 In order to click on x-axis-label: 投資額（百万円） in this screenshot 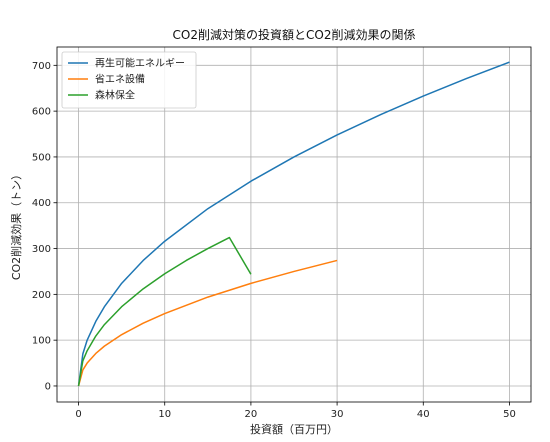, I will do `click(294, 429)`.